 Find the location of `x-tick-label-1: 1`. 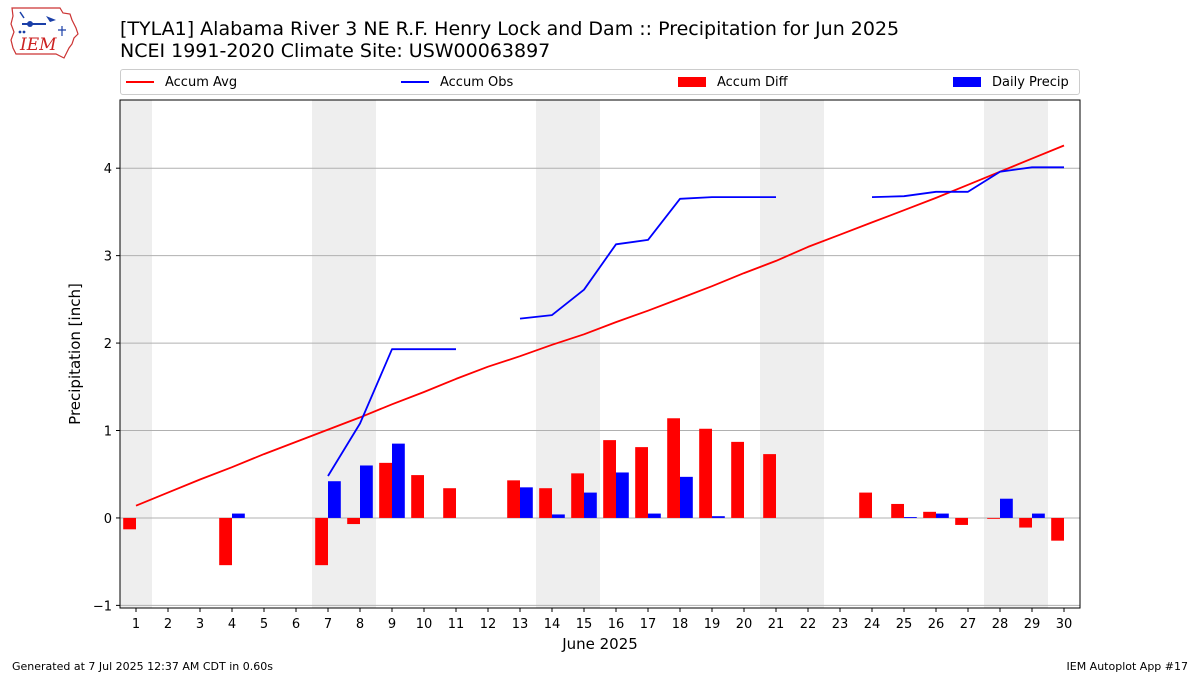

x-tick-label-1: 1 is located at coordinates (136, 624).